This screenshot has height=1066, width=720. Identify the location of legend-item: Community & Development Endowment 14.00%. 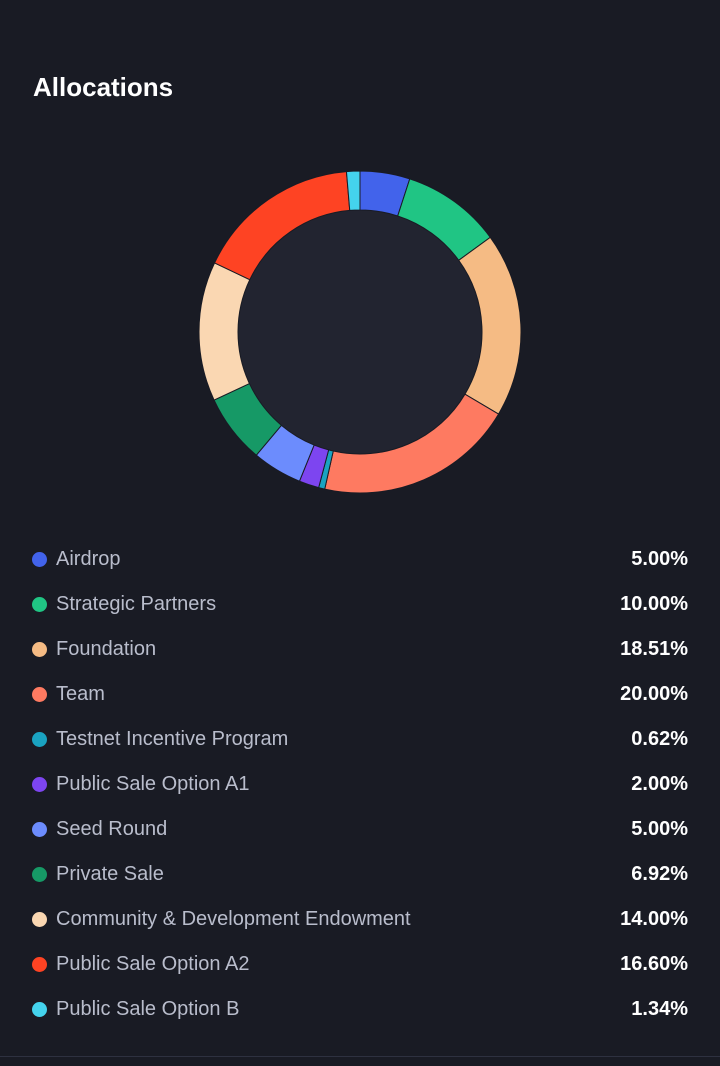
(360, 919).